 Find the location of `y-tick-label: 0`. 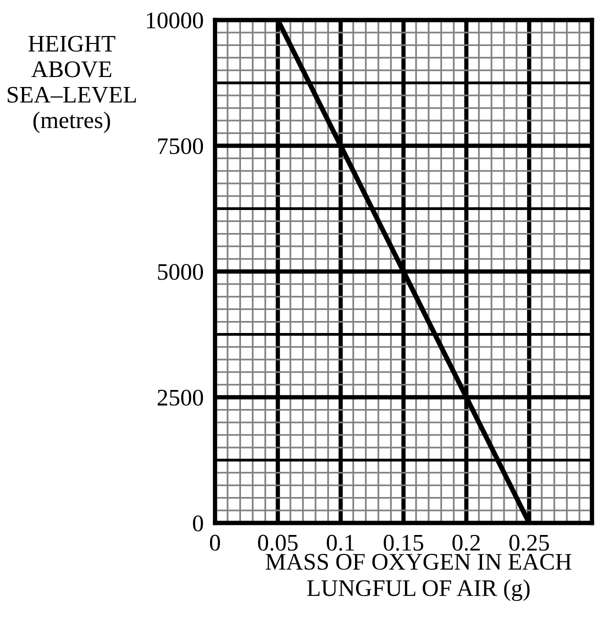

y-tick-label: 0 is located at coordinates (197, 523).